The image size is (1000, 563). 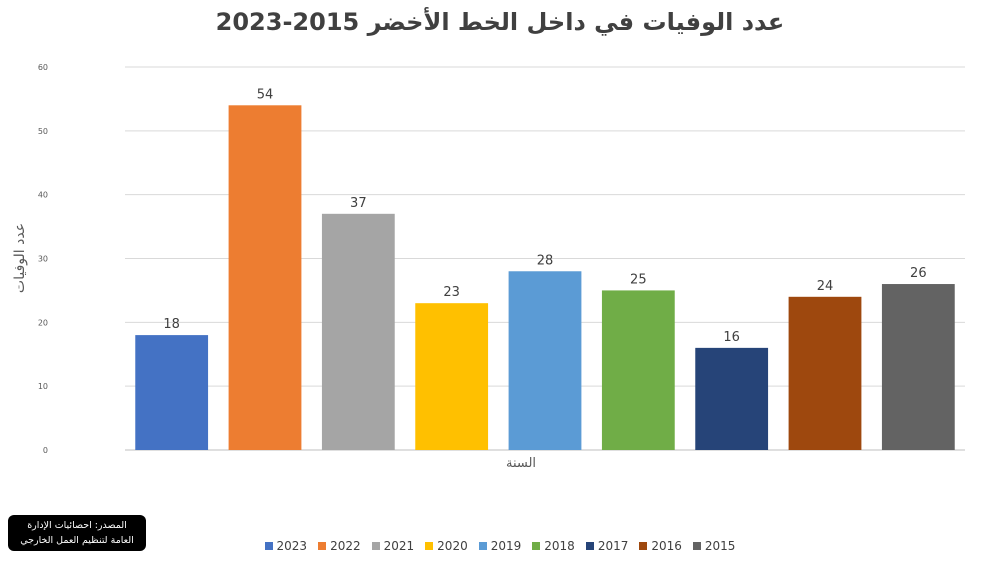 I want to click on legend-item-2020: 2020, so click(x=446, y=546).